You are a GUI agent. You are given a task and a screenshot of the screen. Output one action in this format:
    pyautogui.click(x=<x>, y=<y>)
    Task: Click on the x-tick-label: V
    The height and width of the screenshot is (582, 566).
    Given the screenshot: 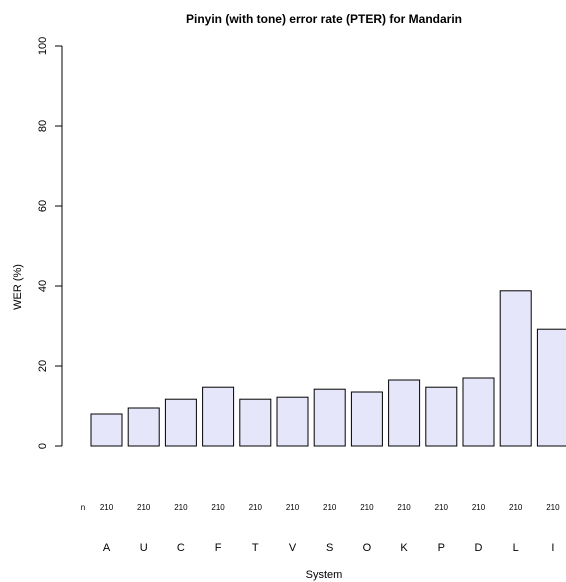 What is the action you would take?
    pyautogui.click(x=293, y=548)
    